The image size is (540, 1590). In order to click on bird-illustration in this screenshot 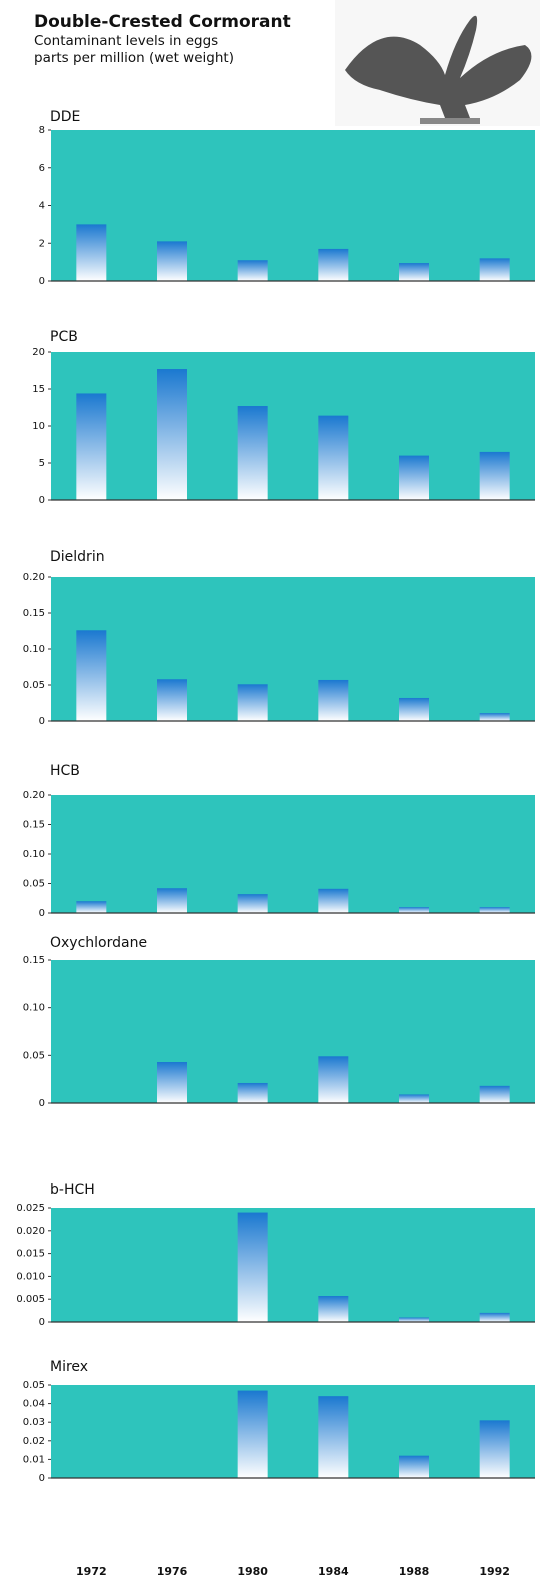, I will do `click(437, 63)`.